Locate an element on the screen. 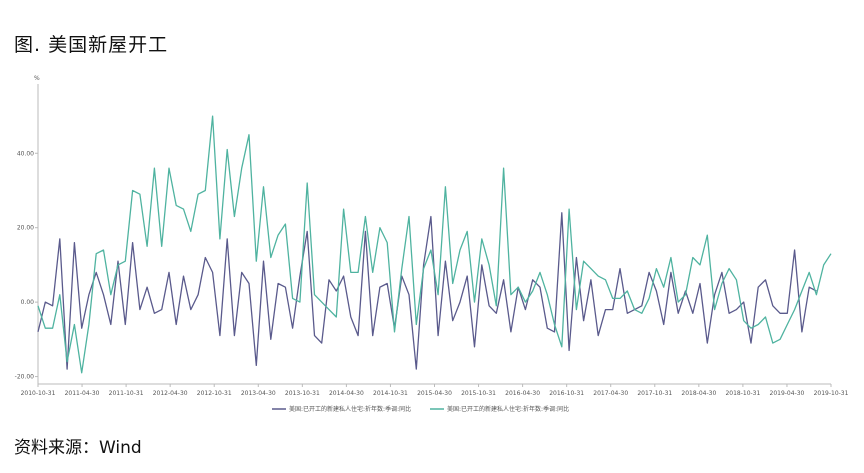  x-tick-label: 2014-10-31 is located at coordinates (390, 393).